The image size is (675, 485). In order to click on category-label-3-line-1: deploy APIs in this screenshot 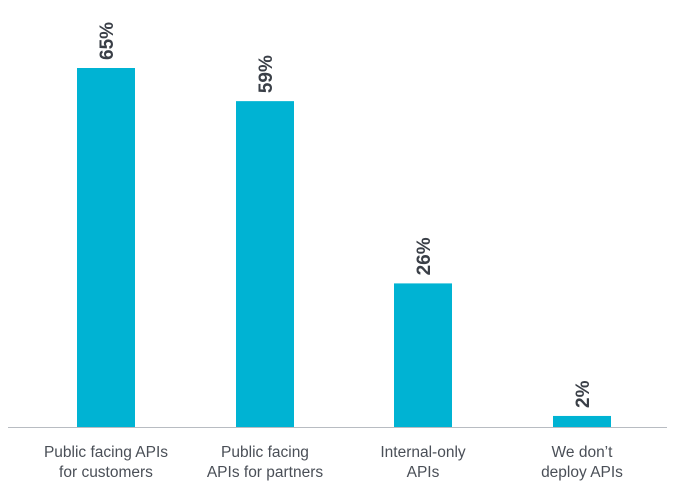, I will do `click(582, 472)`.